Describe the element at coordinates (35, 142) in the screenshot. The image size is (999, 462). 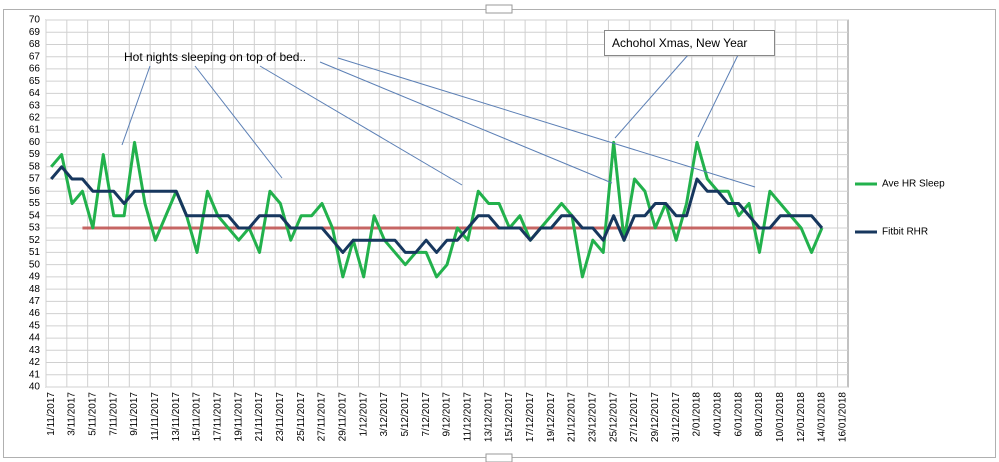
I see `y-tick-label: 60` at that location.